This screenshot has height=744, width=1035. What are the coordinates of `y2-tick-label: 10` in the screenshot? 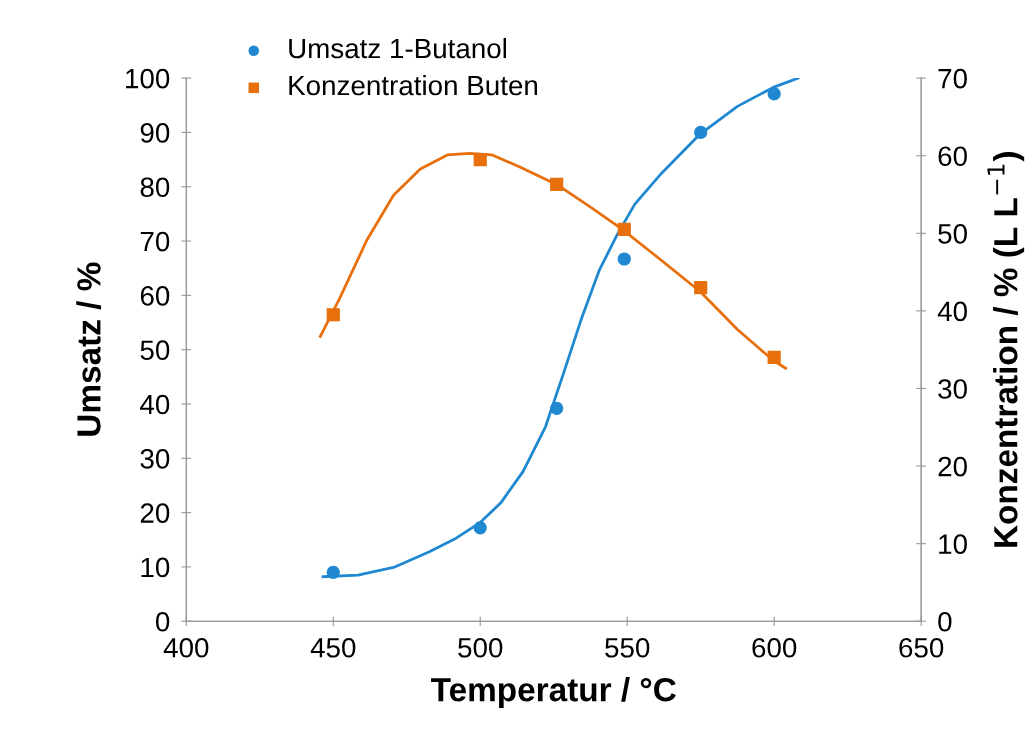 It's located at (953, 544).